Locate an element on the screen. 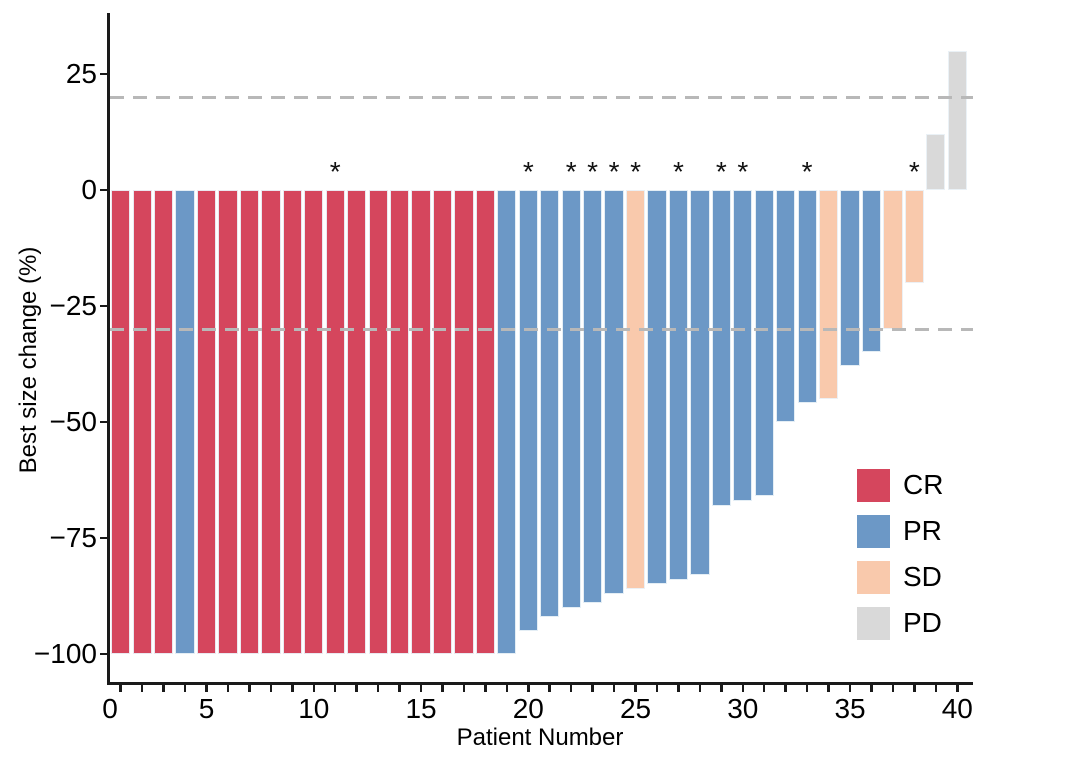 The width and height of the screenshot is (1080, 763). y-axis-line is located at coordinates (108, 349).